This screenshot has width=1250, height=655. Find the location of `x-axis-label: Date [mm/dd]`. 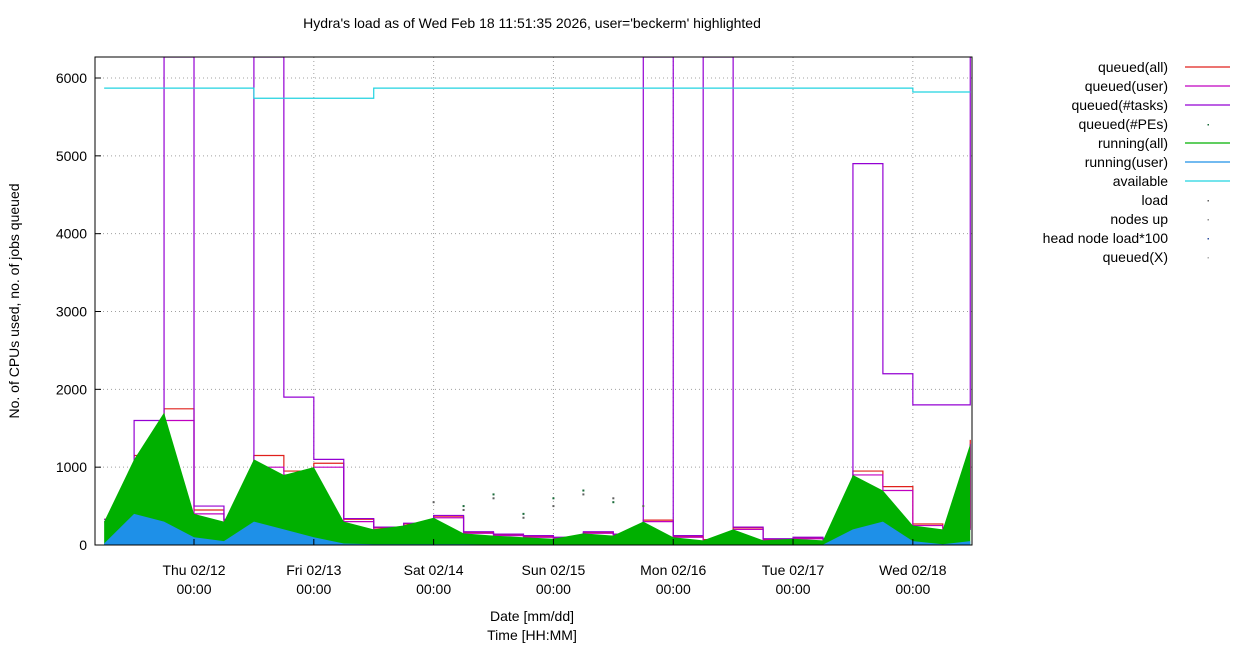

x-axis-label: Date [mm/dd] is located at coordinates (532, 616).